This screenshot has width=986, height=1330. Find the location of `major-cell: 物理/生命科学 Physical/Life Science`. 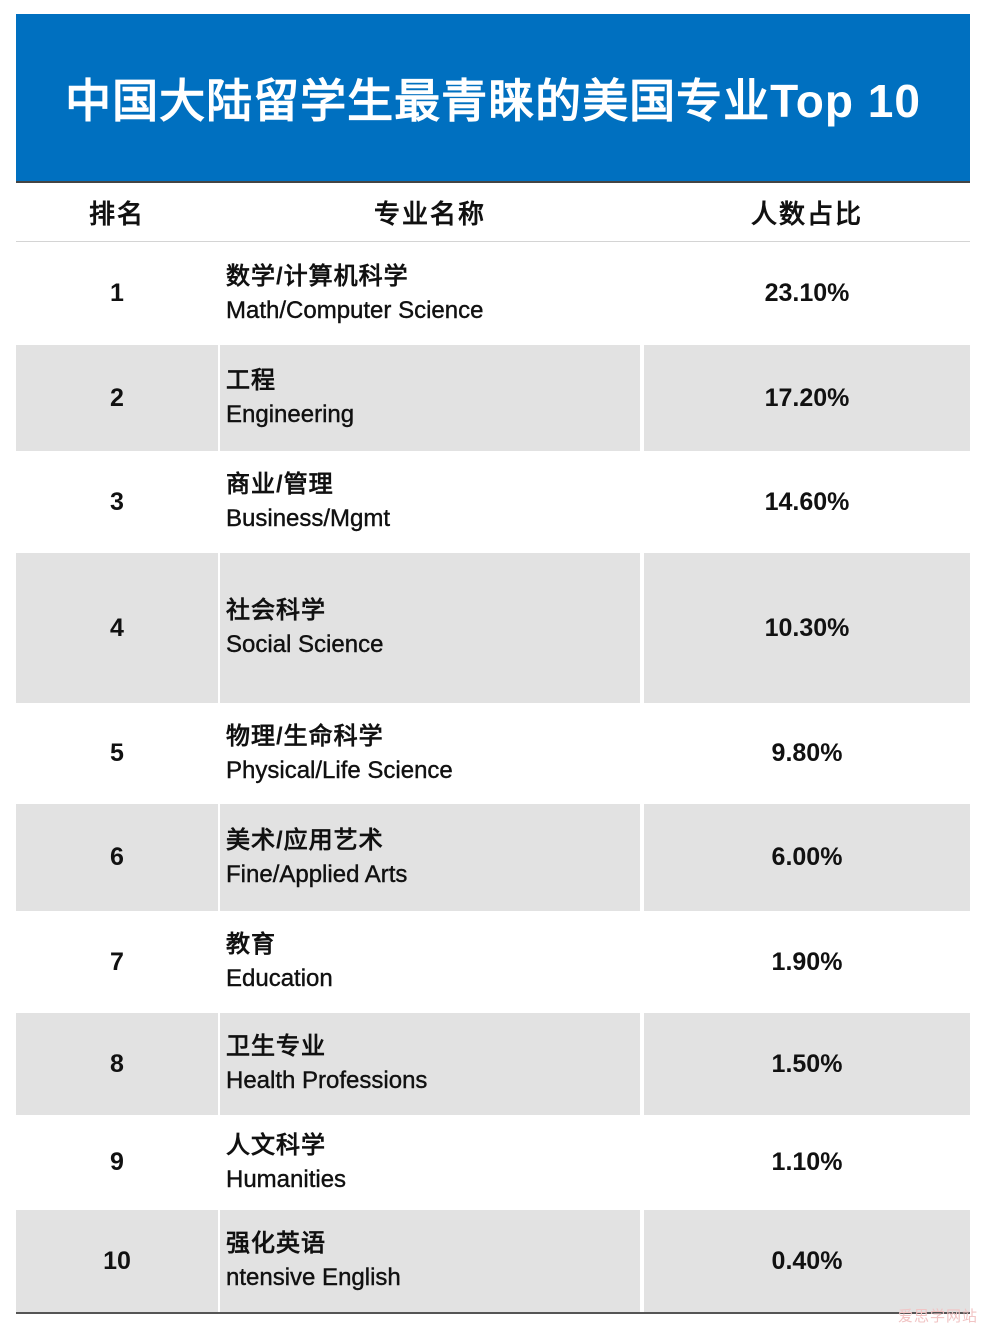

major-cell: 物理/生命科学 Physical/Life Science is located at coordinates (430, 753).